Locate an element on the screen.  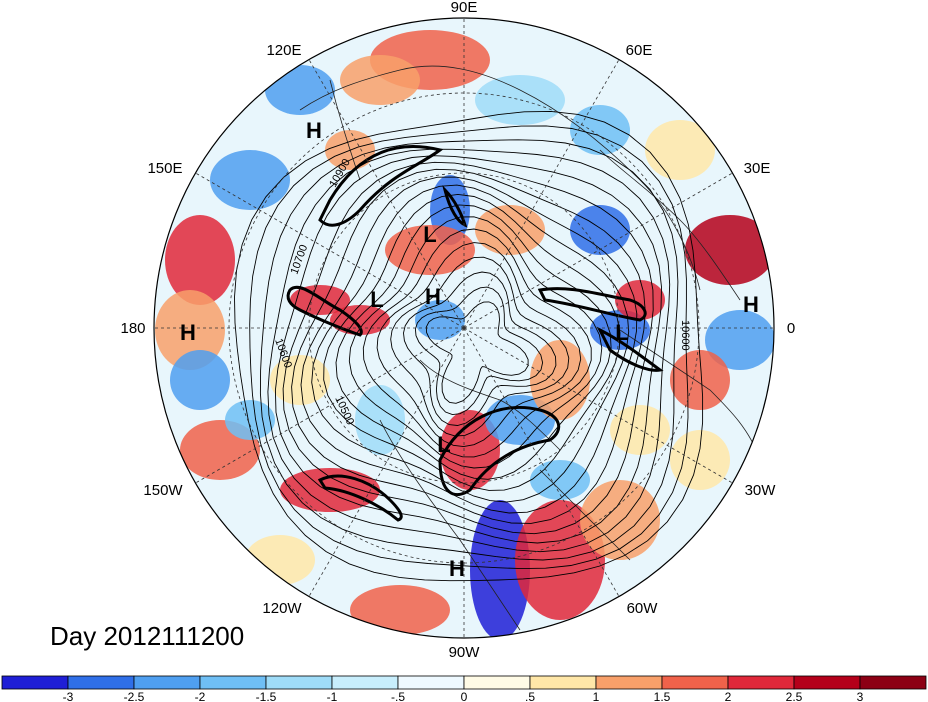
high-center-mexico: H is located at coordinates (457, 568).